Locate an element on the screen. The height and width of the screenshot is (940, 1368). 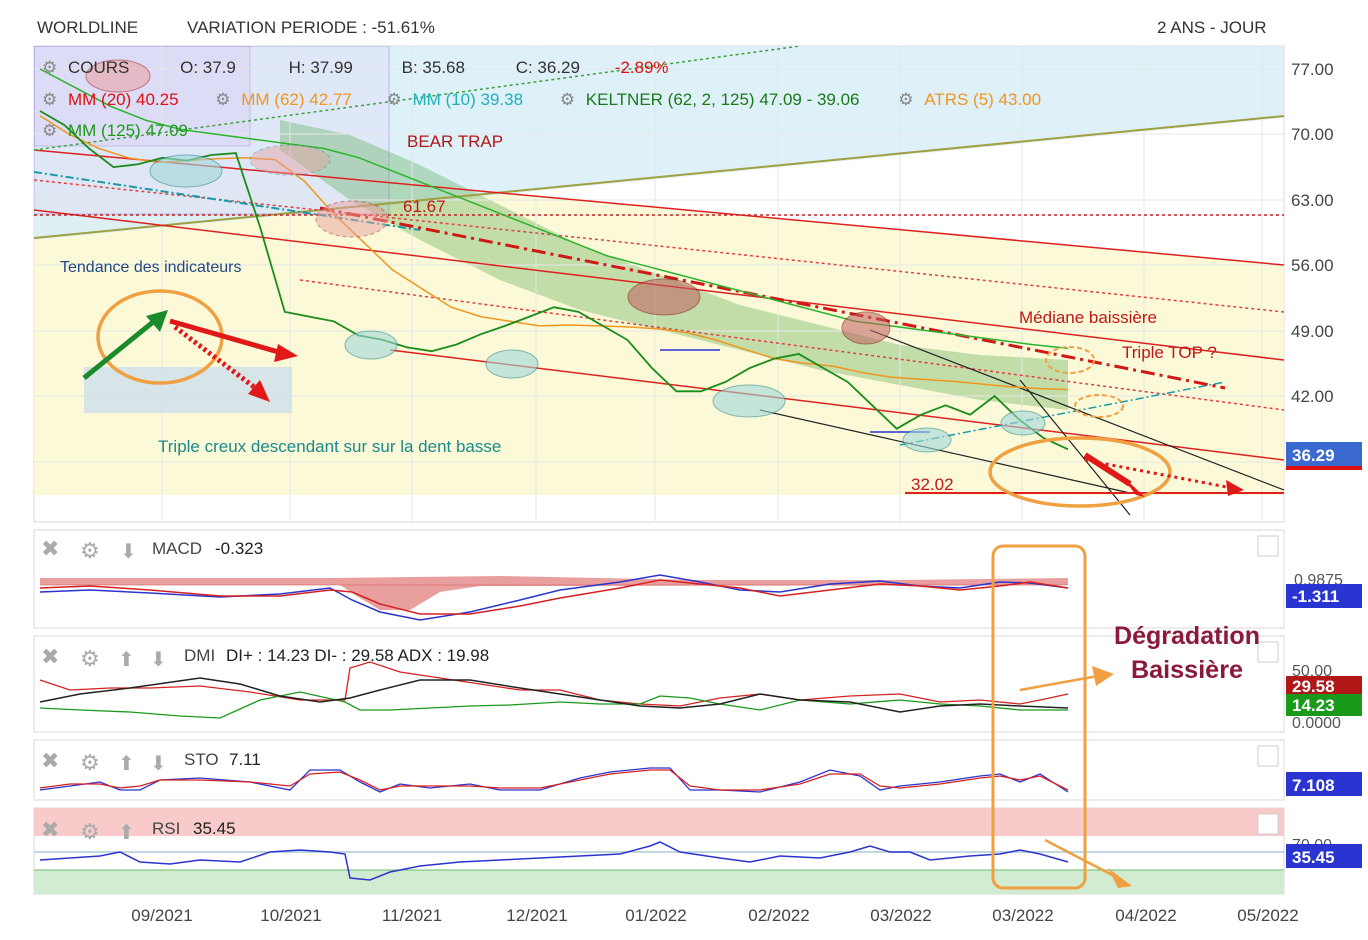
legend-low: B: 35.68 is located at coordinates (433, 67).